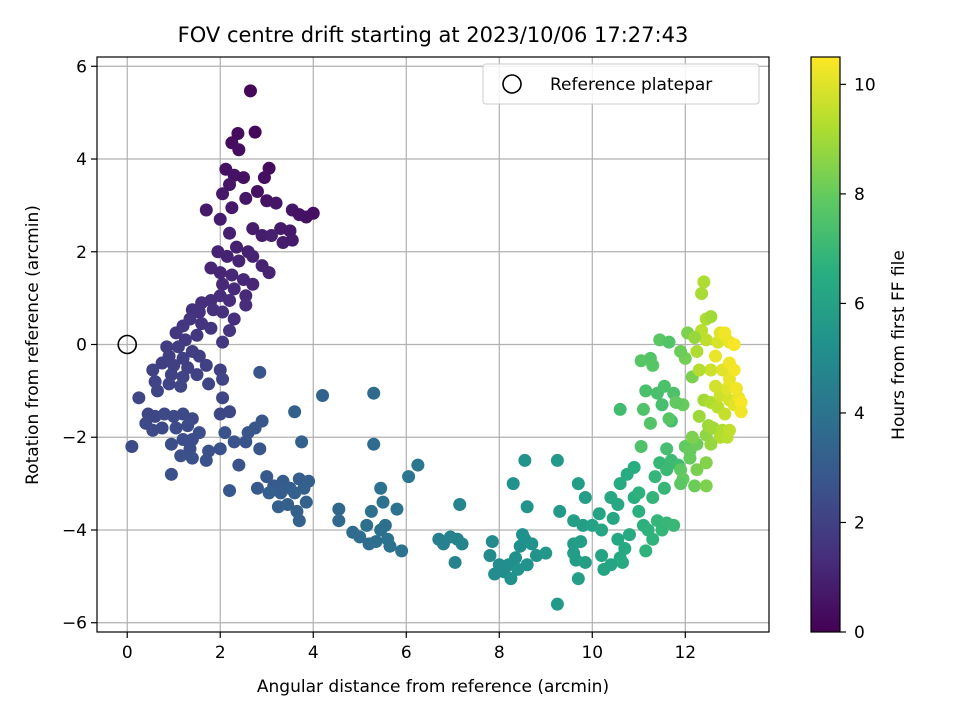  I want to click on x-tick-label: 0, so click(127, 653).